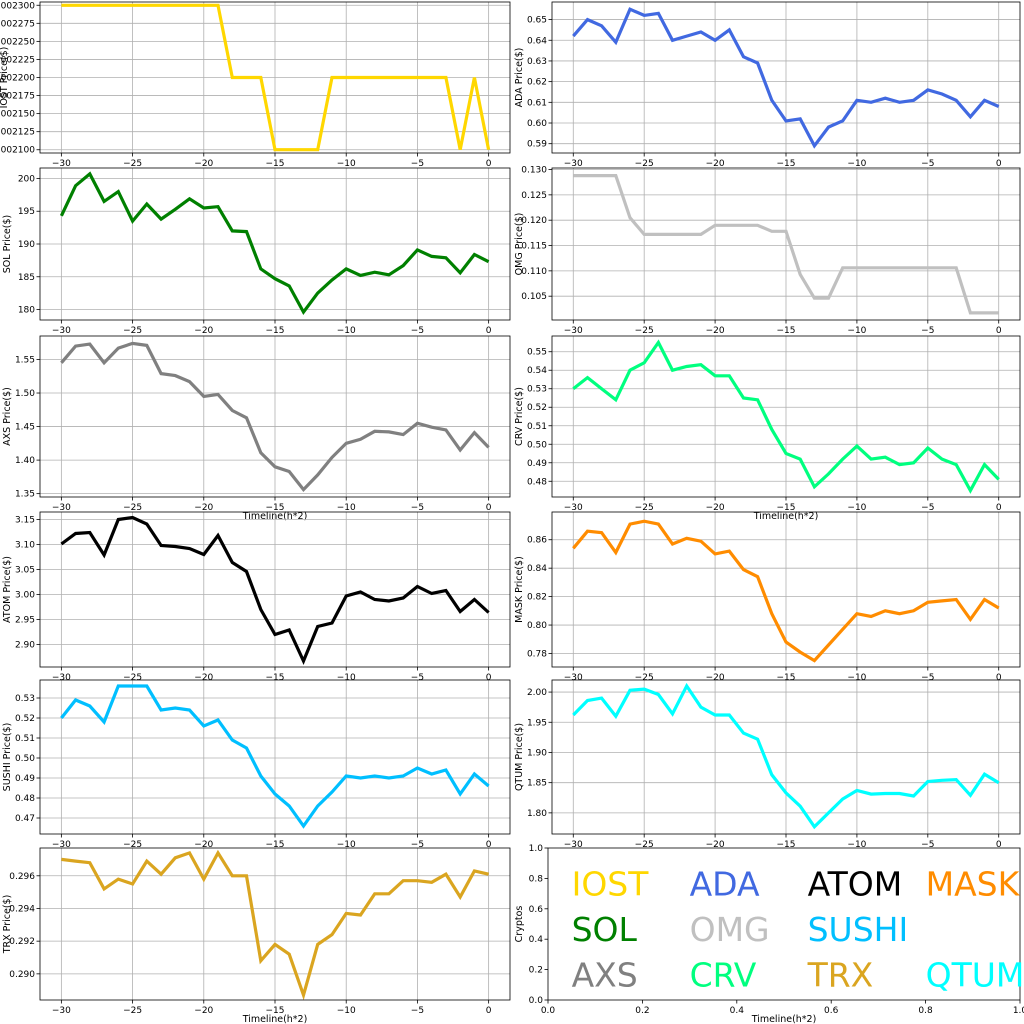  I want to click on y-tick-label: 0.002100, so click(17, 151).